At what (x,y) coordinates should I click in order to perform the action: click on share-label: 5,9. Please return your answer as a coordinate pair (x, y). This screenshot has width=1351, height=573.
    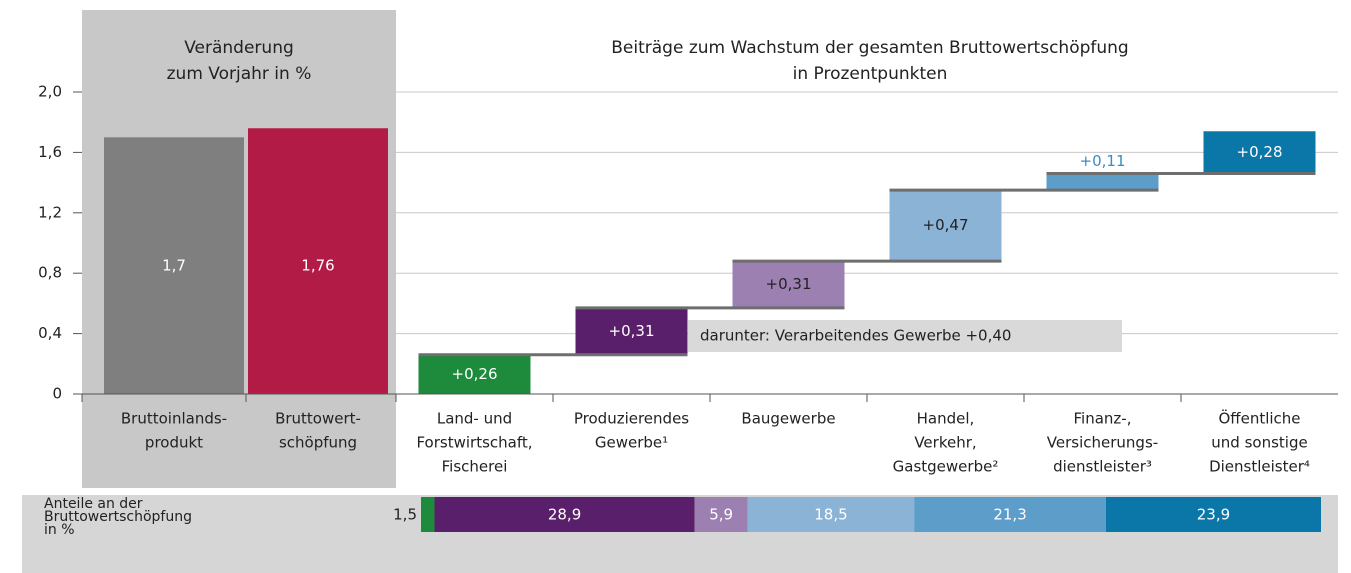
    Looking at the image, I should click on (721, 515).